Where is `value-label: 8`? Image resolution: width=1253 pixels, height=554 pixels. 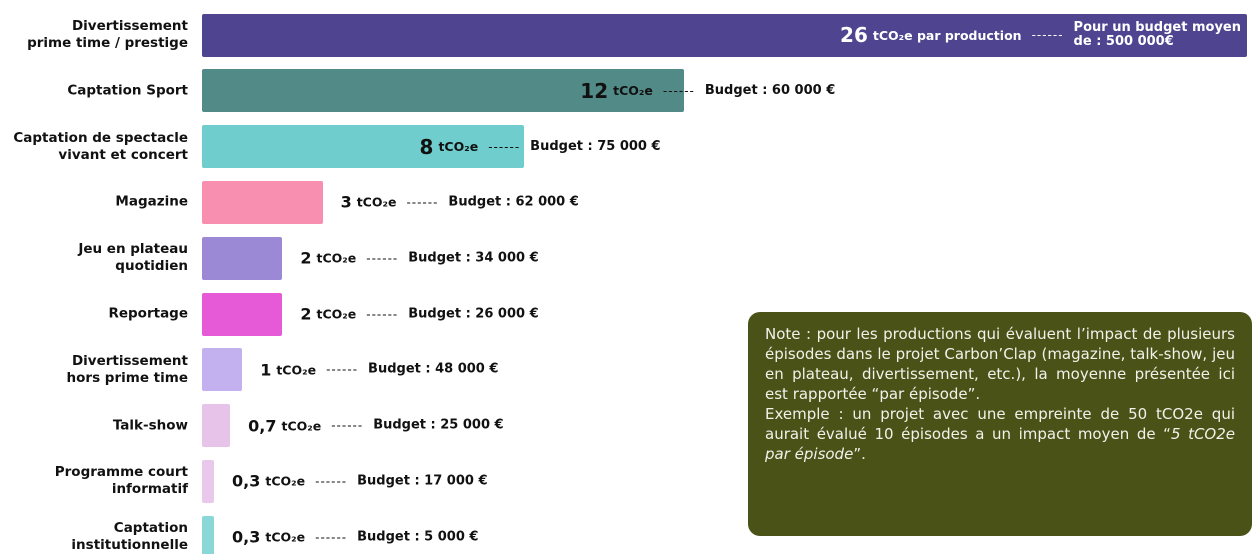
value-label: 8 is located at coordinates (426, 146).